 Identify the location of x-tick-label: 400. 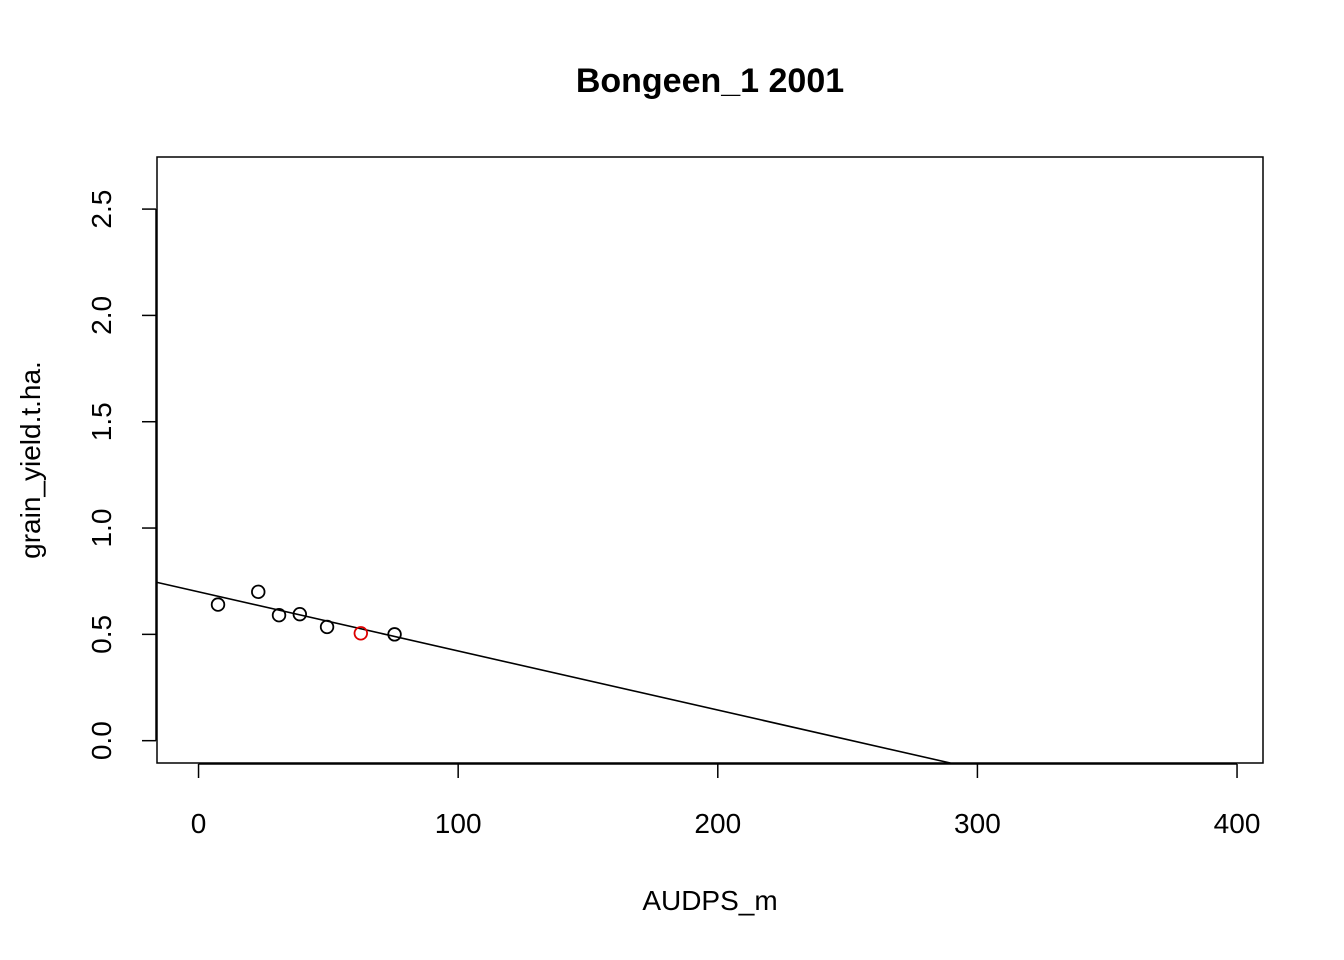
(1237, 823).